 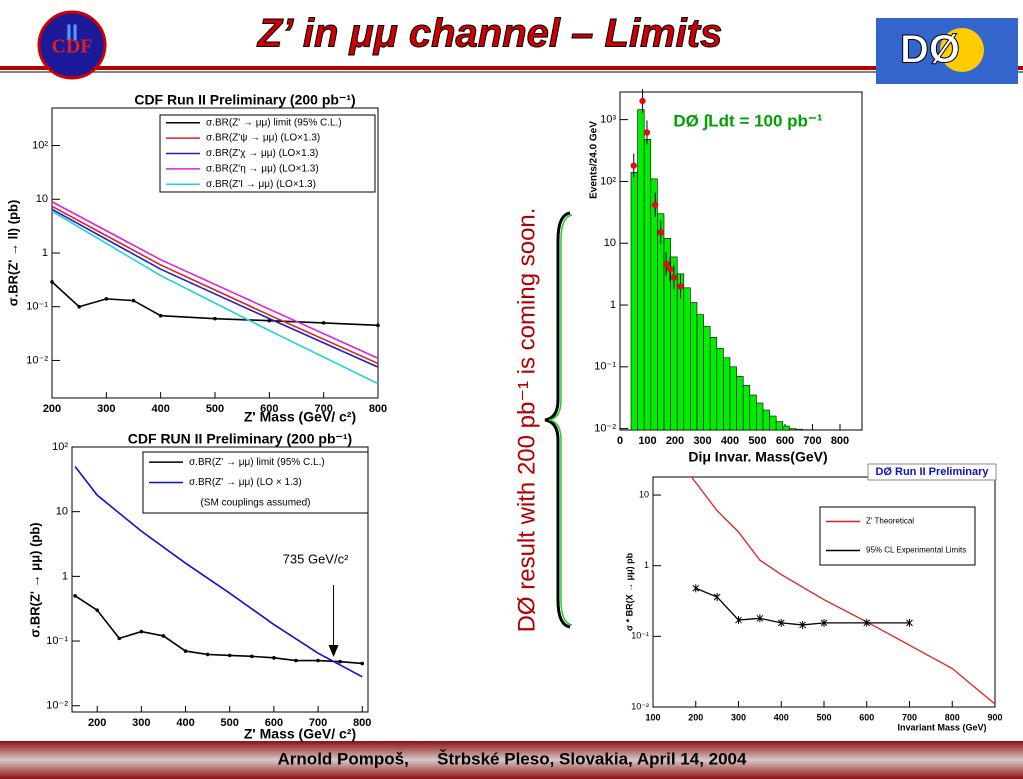 What do you see at coordinates (897, 536) in the screenshot?
I see `legend-box` at bounding box center [897, 536].